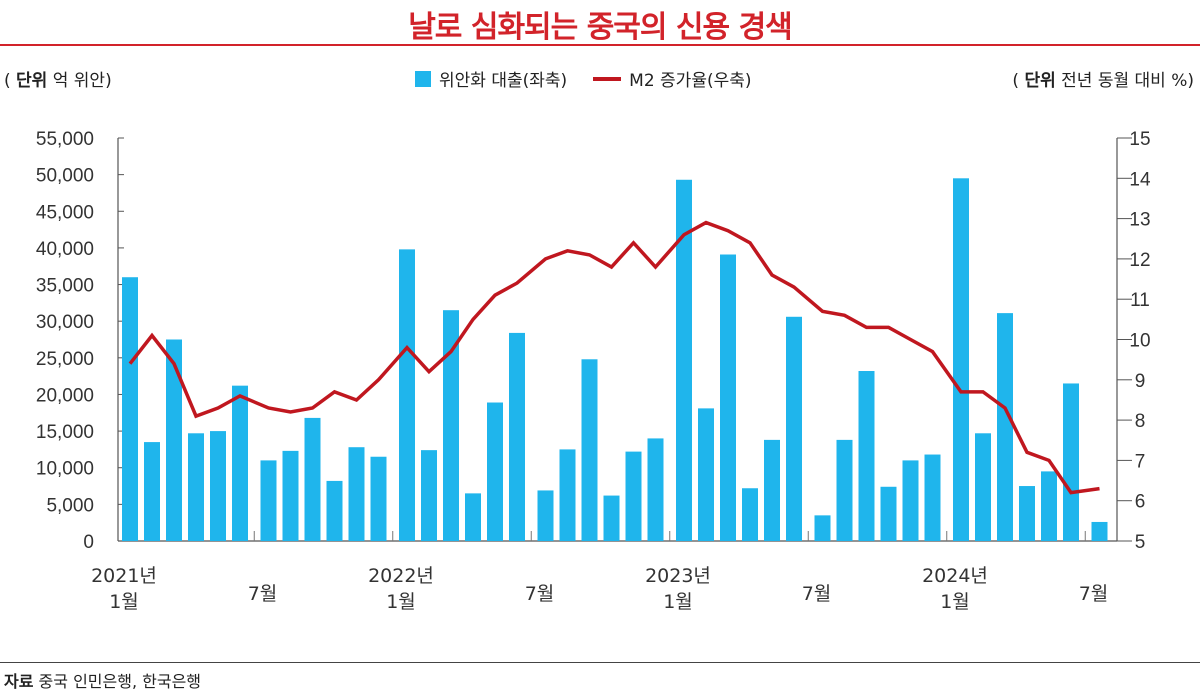 This screenshot has height=692, width=1200. What do you see at coordinates (65, 212) in the screenshot?
I see `left-axis-tick-label: 45,000` at bounding box center [65, 212].